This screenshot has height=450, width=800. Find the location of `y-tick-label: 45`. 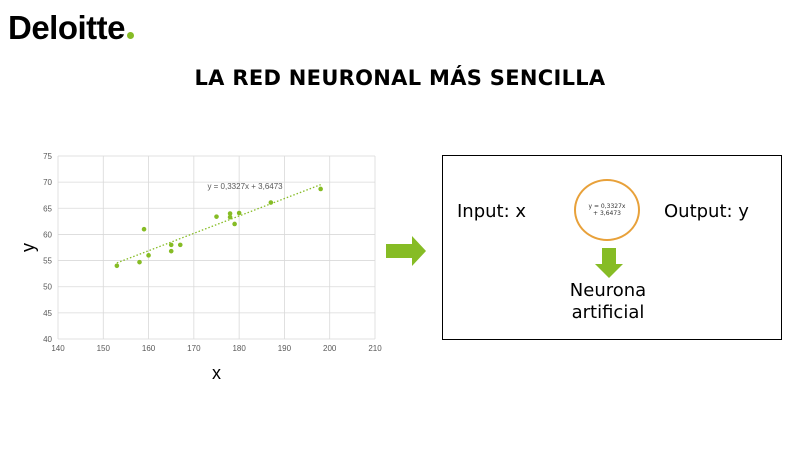

y-tick-label: 45 is located at coordinates (47, 313).